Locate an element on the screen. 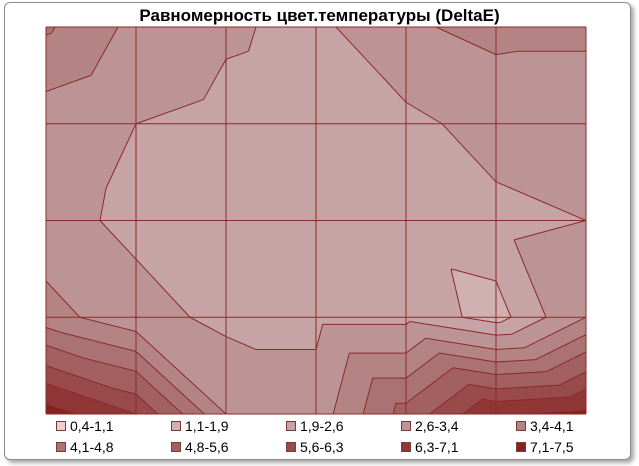 This screenshot has height=466, width=639. legend-item: 1,1-1,9 is located at coordinates (200, 426).